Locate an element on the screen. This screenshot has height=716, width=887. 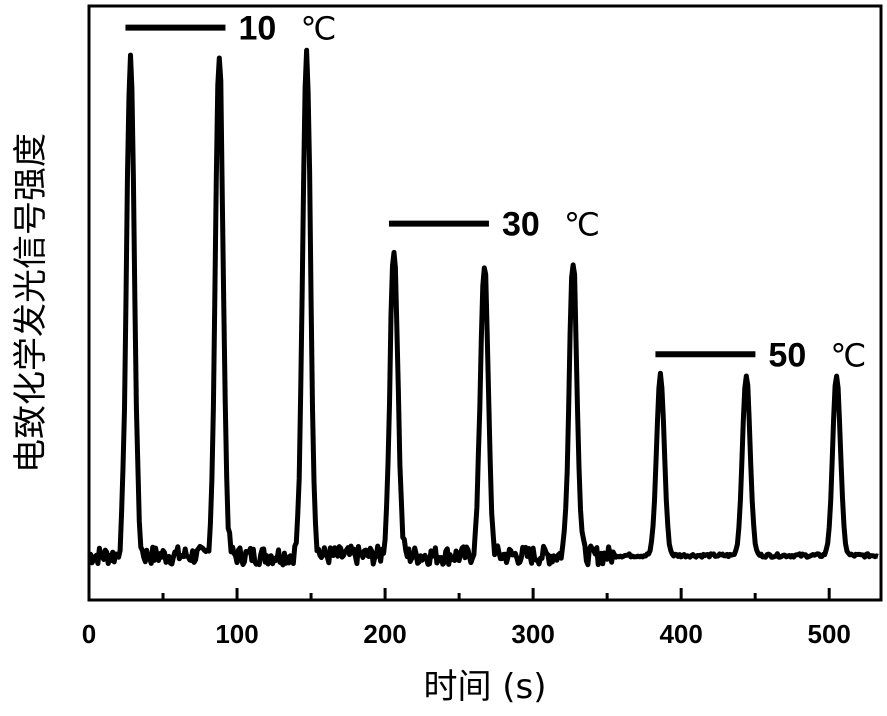
x-tick-label: 400 is located at coordinates (680, 634).